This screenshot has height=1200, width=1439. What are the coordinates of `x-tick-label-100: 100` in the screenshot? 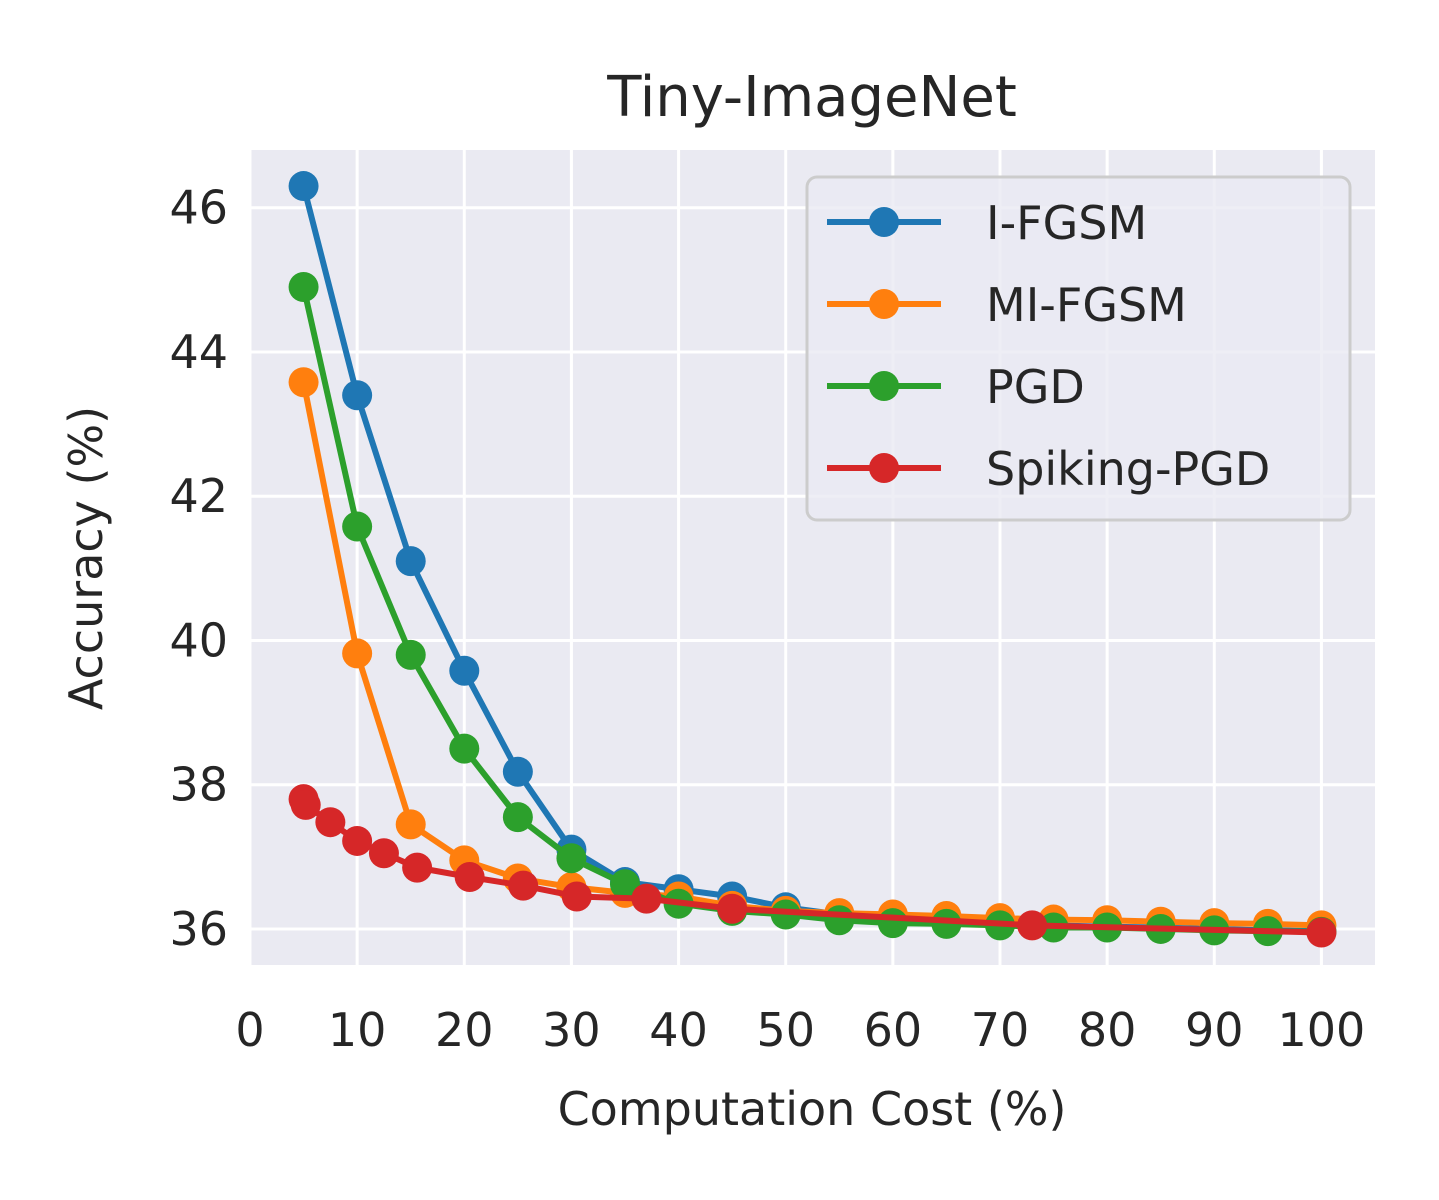 It's located at (1322, 1030).